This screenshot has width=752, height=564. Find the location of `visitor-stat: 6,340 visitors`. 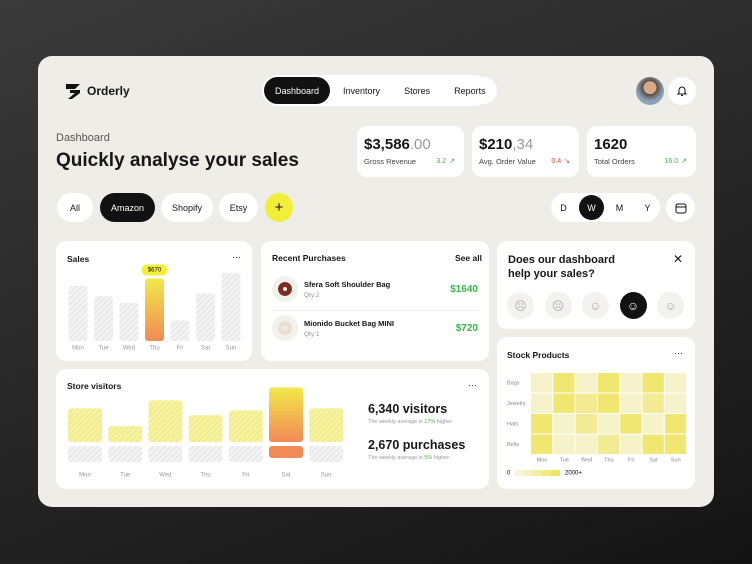

visitor-stat: 6,340 visitors is located at coordinates (408, 409).